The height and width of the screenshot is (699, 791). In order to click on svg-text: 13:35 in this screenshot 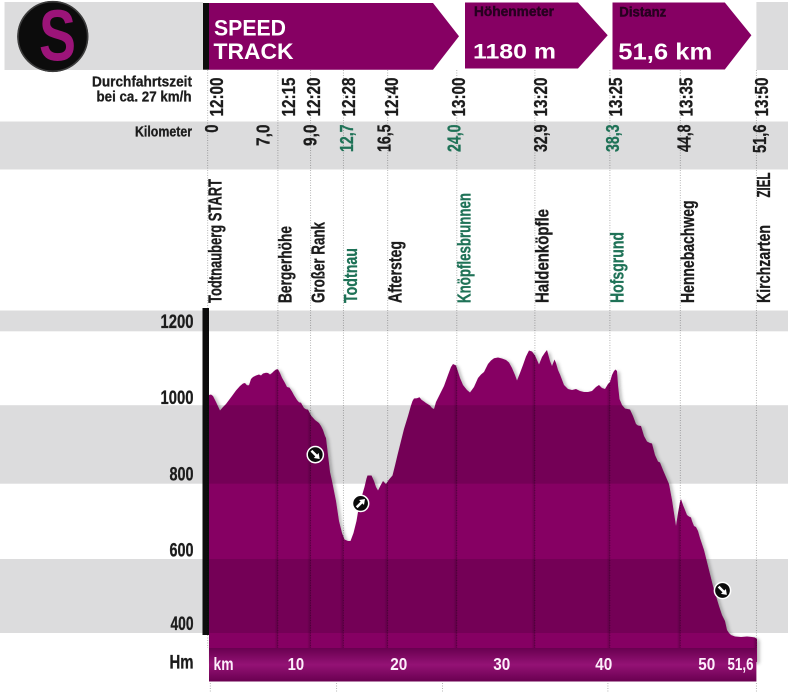, I will do `click(687, 97)`.